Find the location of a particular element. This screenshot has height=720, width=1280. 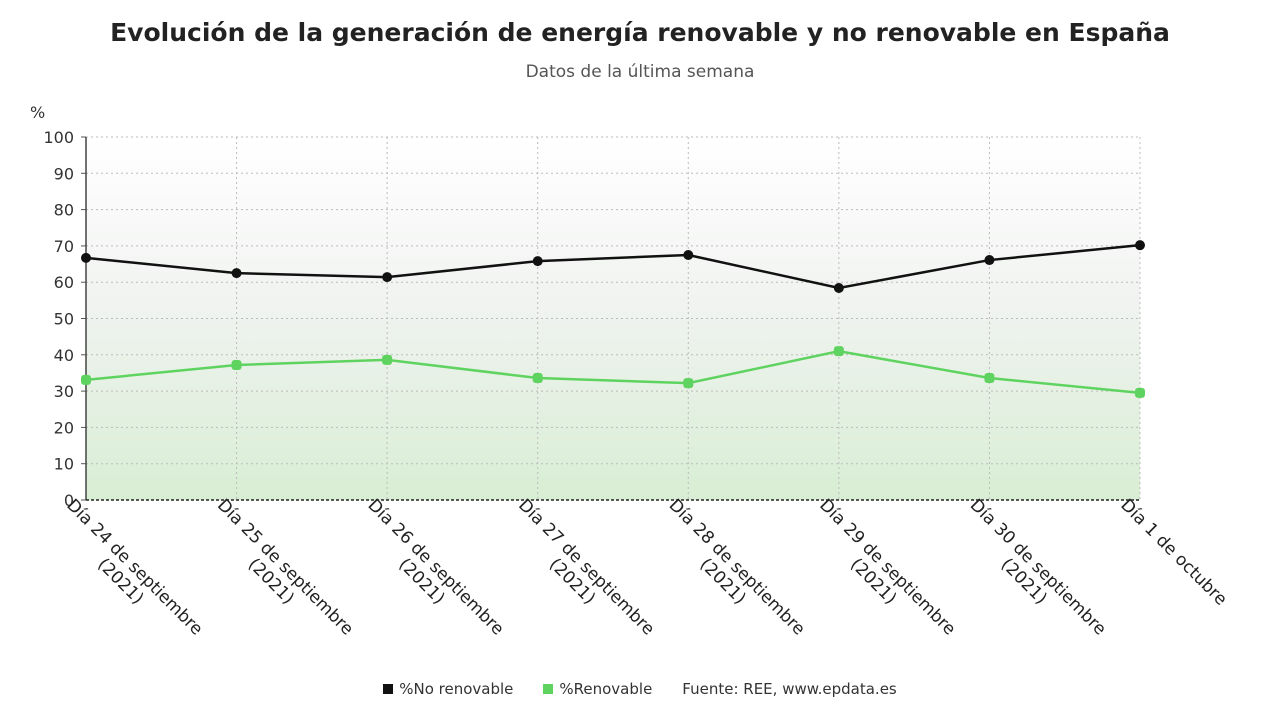

y-tick-label: 30 is located at coordinates (64, 391).